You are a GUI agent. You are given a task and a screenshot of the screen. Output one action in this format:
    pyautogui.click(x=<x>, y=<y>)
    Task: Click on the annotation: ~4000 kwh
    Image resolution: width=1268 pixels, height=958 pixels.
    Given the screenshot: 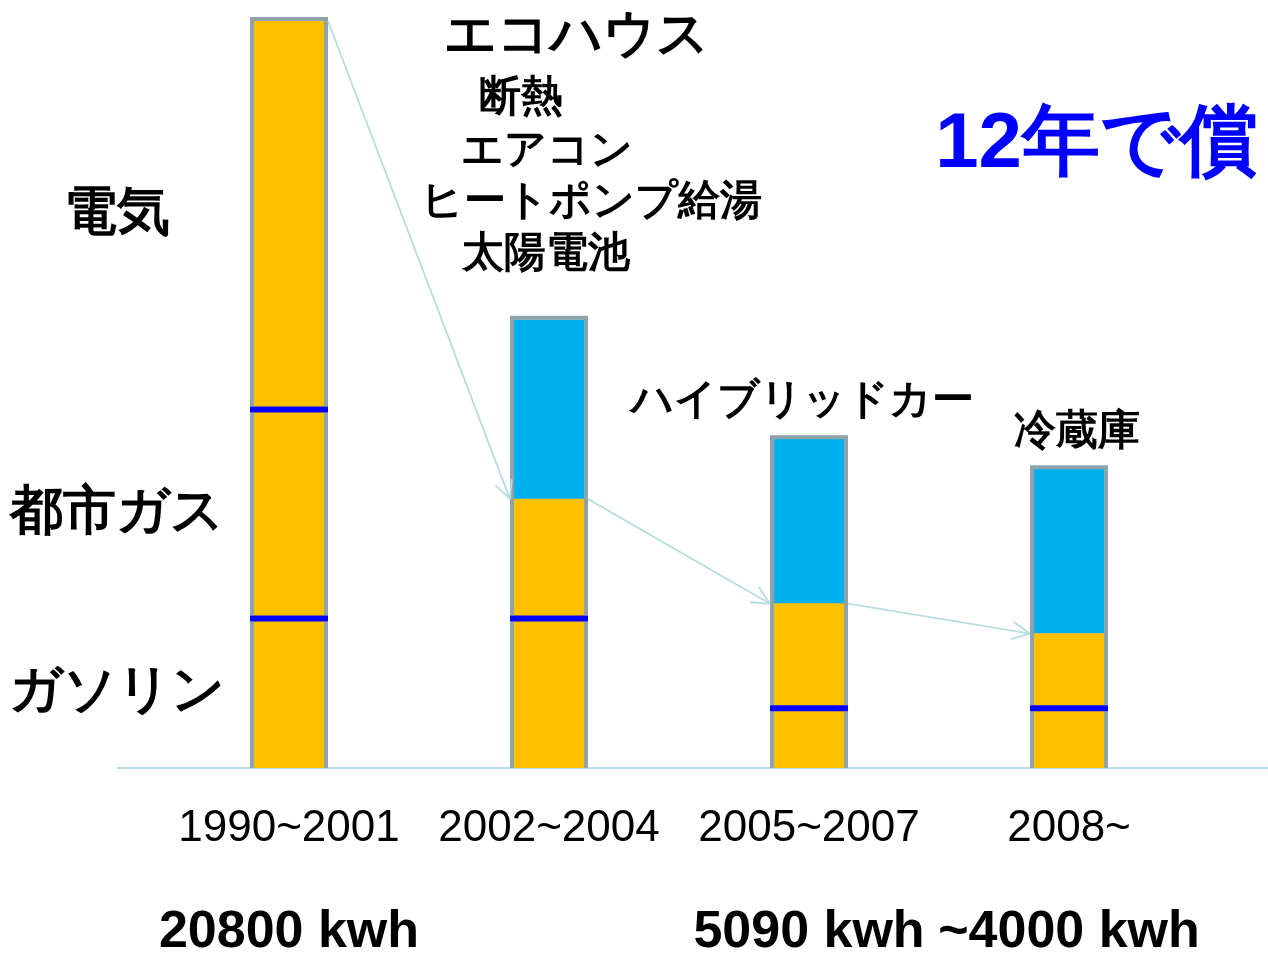 What is the action you would take?
    pyautogui.click(x=1069, y=929)
    